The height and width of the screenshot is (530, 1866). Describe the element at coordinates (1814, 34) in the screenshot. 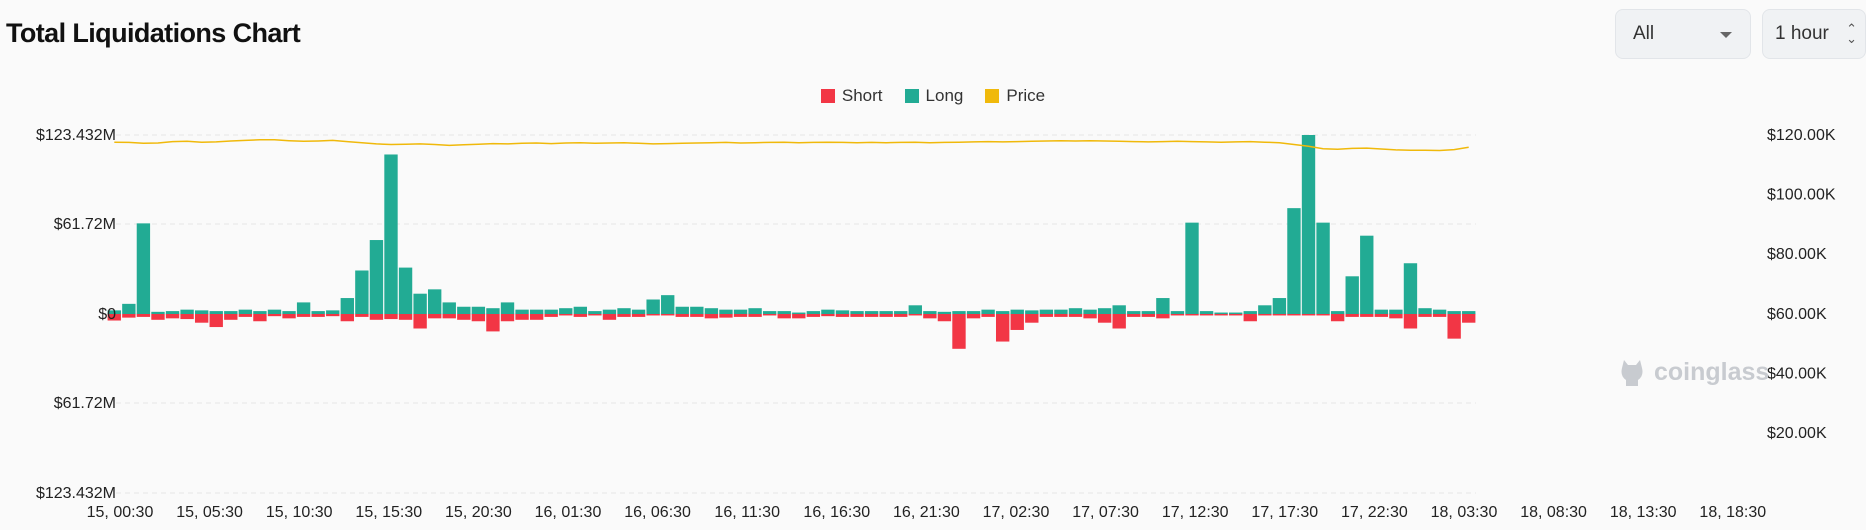

I see `interval-select: 1 hour ⌃ ⌄` at that location.